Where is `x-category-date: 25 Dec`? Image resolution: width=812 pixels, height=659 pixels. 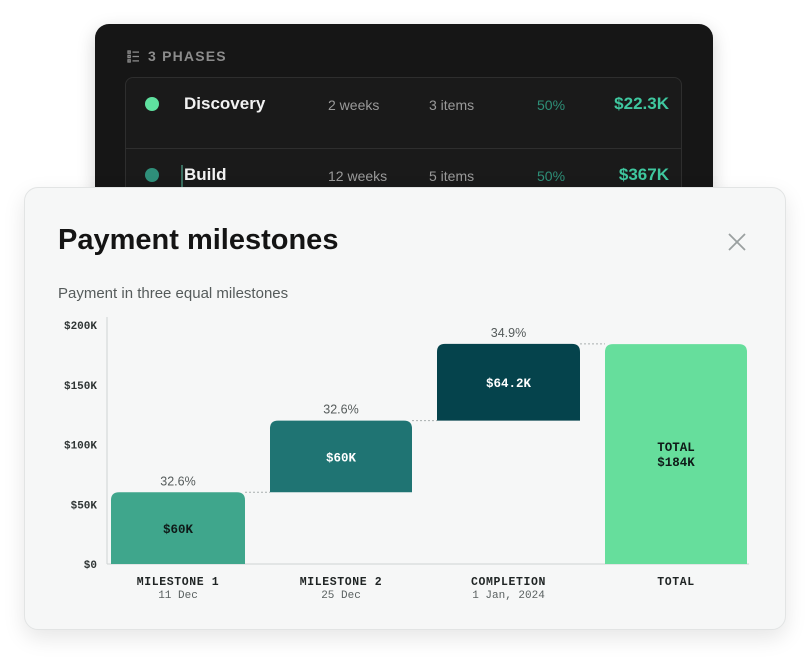 x-category-date: 25 Dec is located at coordinates (341, 596).